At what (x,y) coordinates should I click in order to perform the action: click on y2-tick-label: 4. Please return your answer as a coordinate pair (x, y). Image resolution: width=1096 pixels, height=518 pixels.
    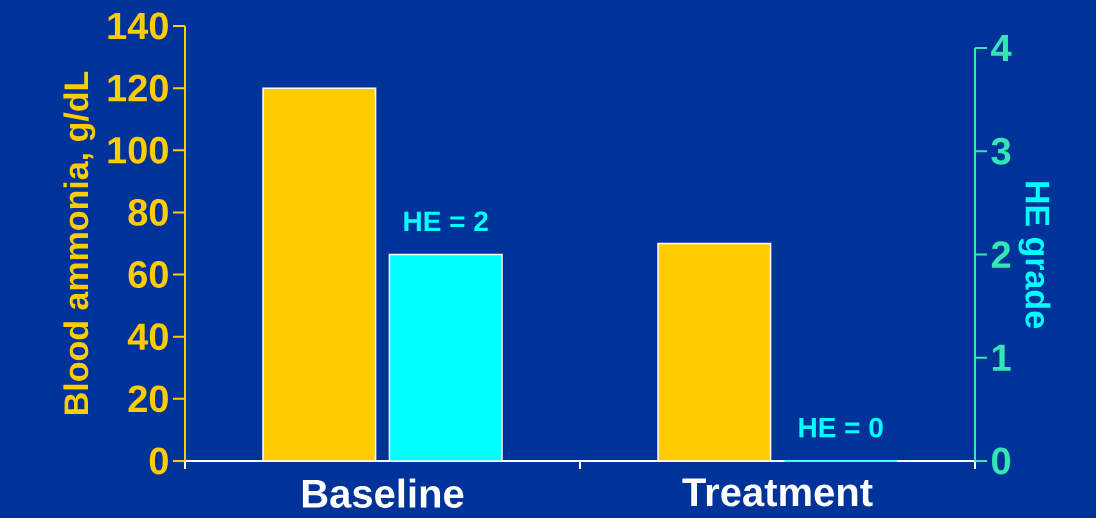
    Looking at the image, I should click on (1001, 48).